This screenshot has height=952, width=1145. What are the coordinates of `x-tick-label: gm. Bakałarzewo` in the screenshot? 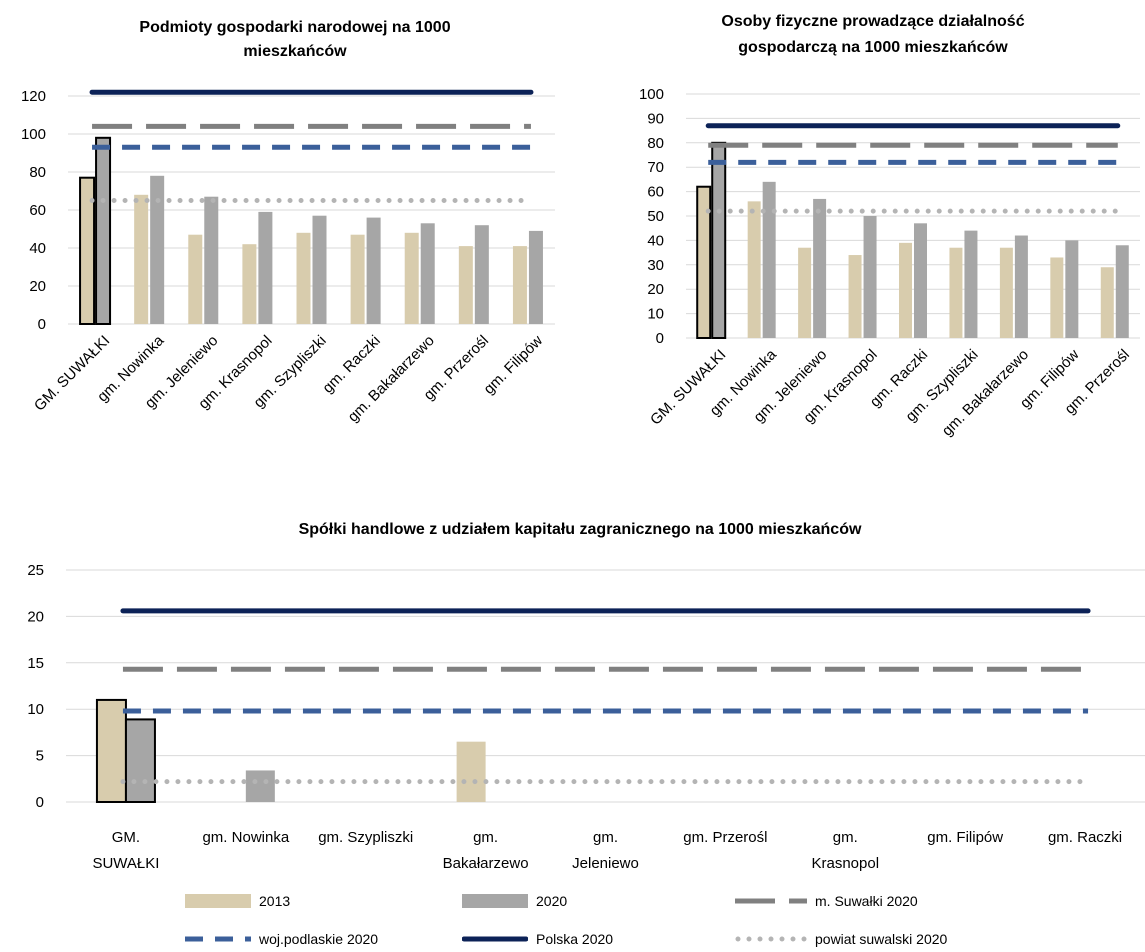 It's located at (985, 392).